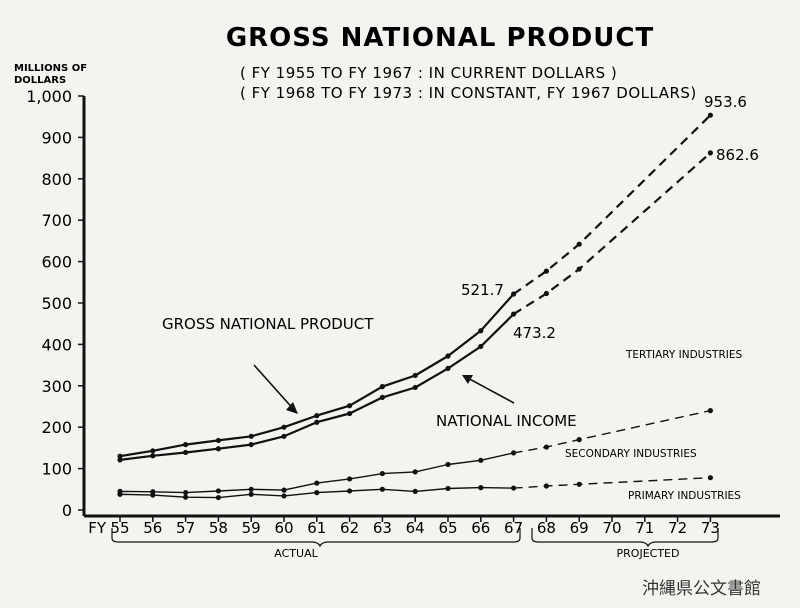  What do you see at coordinates (382, 528) in the screenshot?
I see `x-tick-label-8: 63` at bounding box center [382, 528].